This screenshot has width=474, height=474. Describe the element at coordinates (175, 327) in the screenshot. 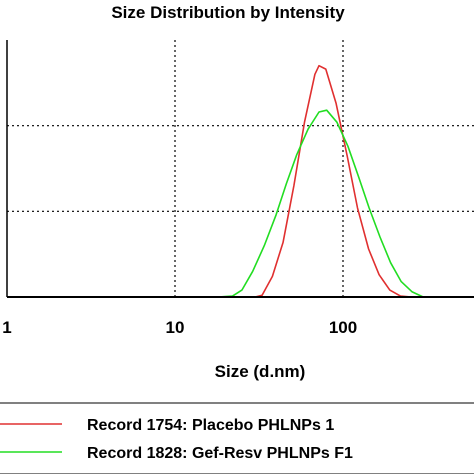

I see `x-tick-label: 10` at that location.